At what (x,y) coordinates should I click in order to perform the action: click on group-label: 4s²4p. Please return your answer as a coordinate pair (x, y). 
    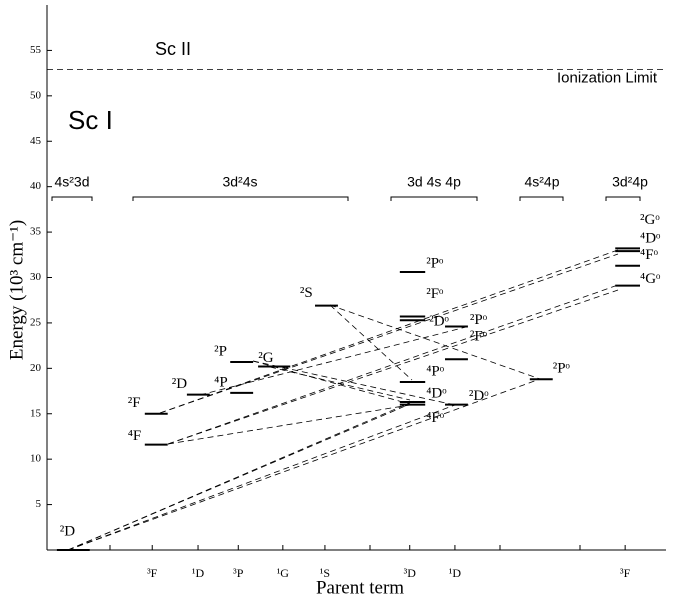
    Looking at the image, I should click on (541, 182).